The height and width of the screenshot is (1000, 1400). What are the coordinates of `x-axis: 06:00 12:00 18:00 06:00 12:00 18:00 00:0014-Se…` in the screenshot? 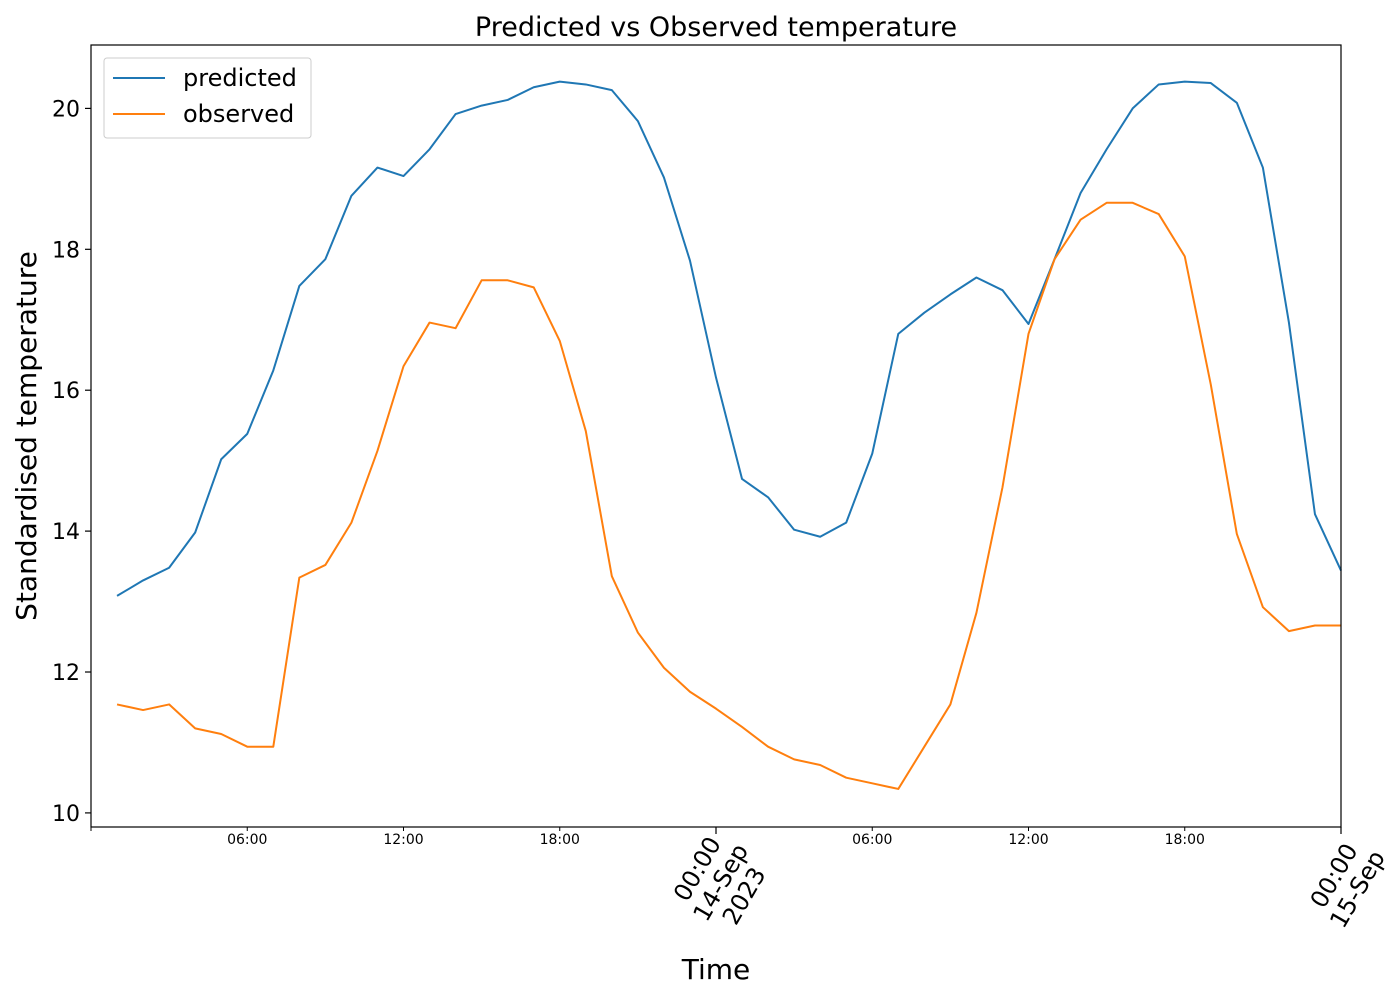 It's located at (740, 882).